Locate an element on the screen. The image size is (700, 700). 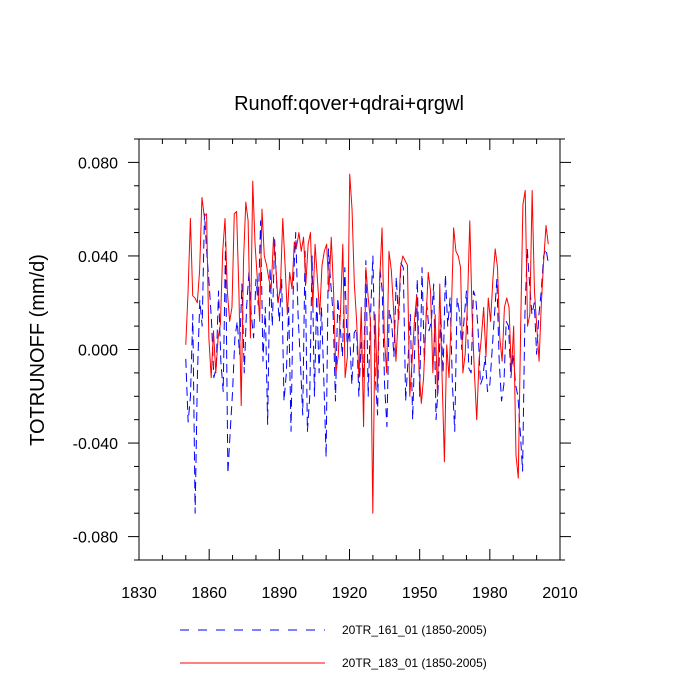
y-tick-label: 0.080 is located at coordinates (98, 163).